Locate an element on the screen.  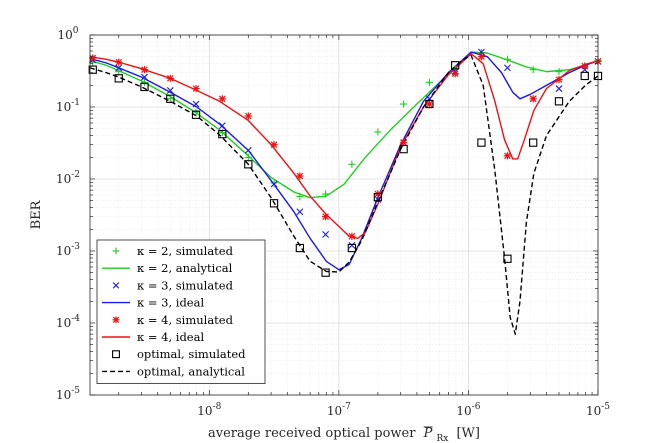
legend-label: κ = 2, simulated is located at coordinates (185, 251).